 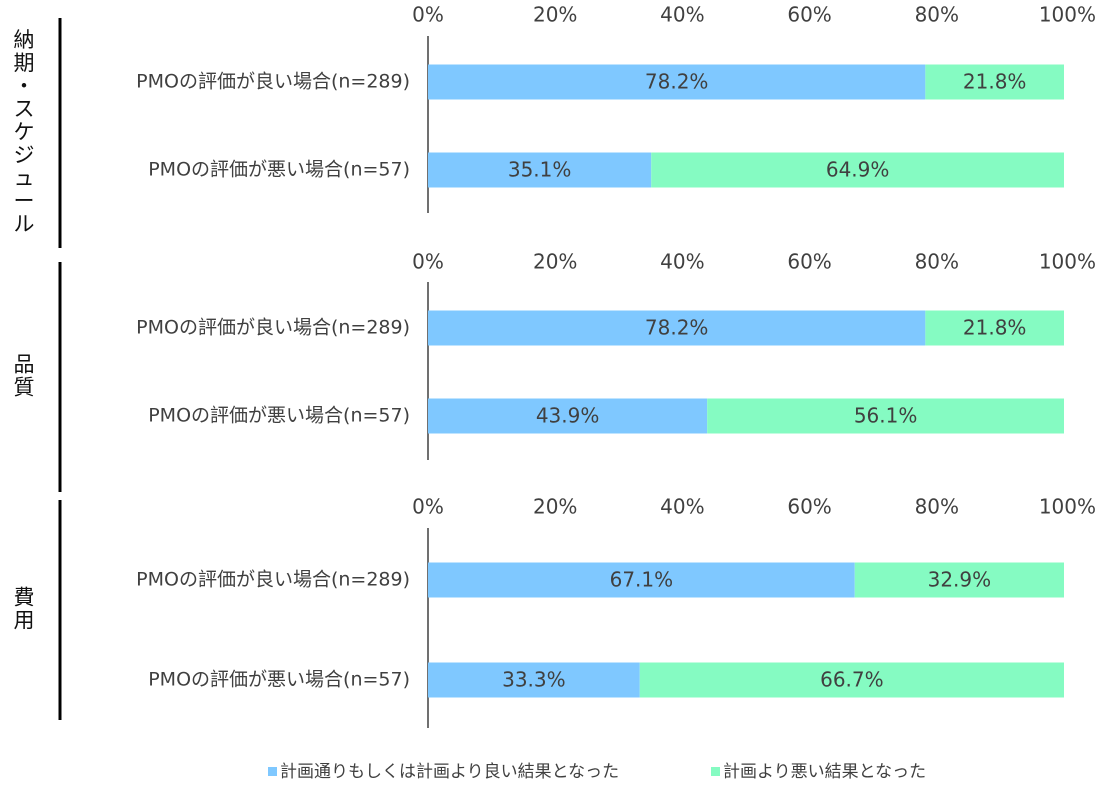 I want to click on group-label: 品質, so click(x=24, y=376).